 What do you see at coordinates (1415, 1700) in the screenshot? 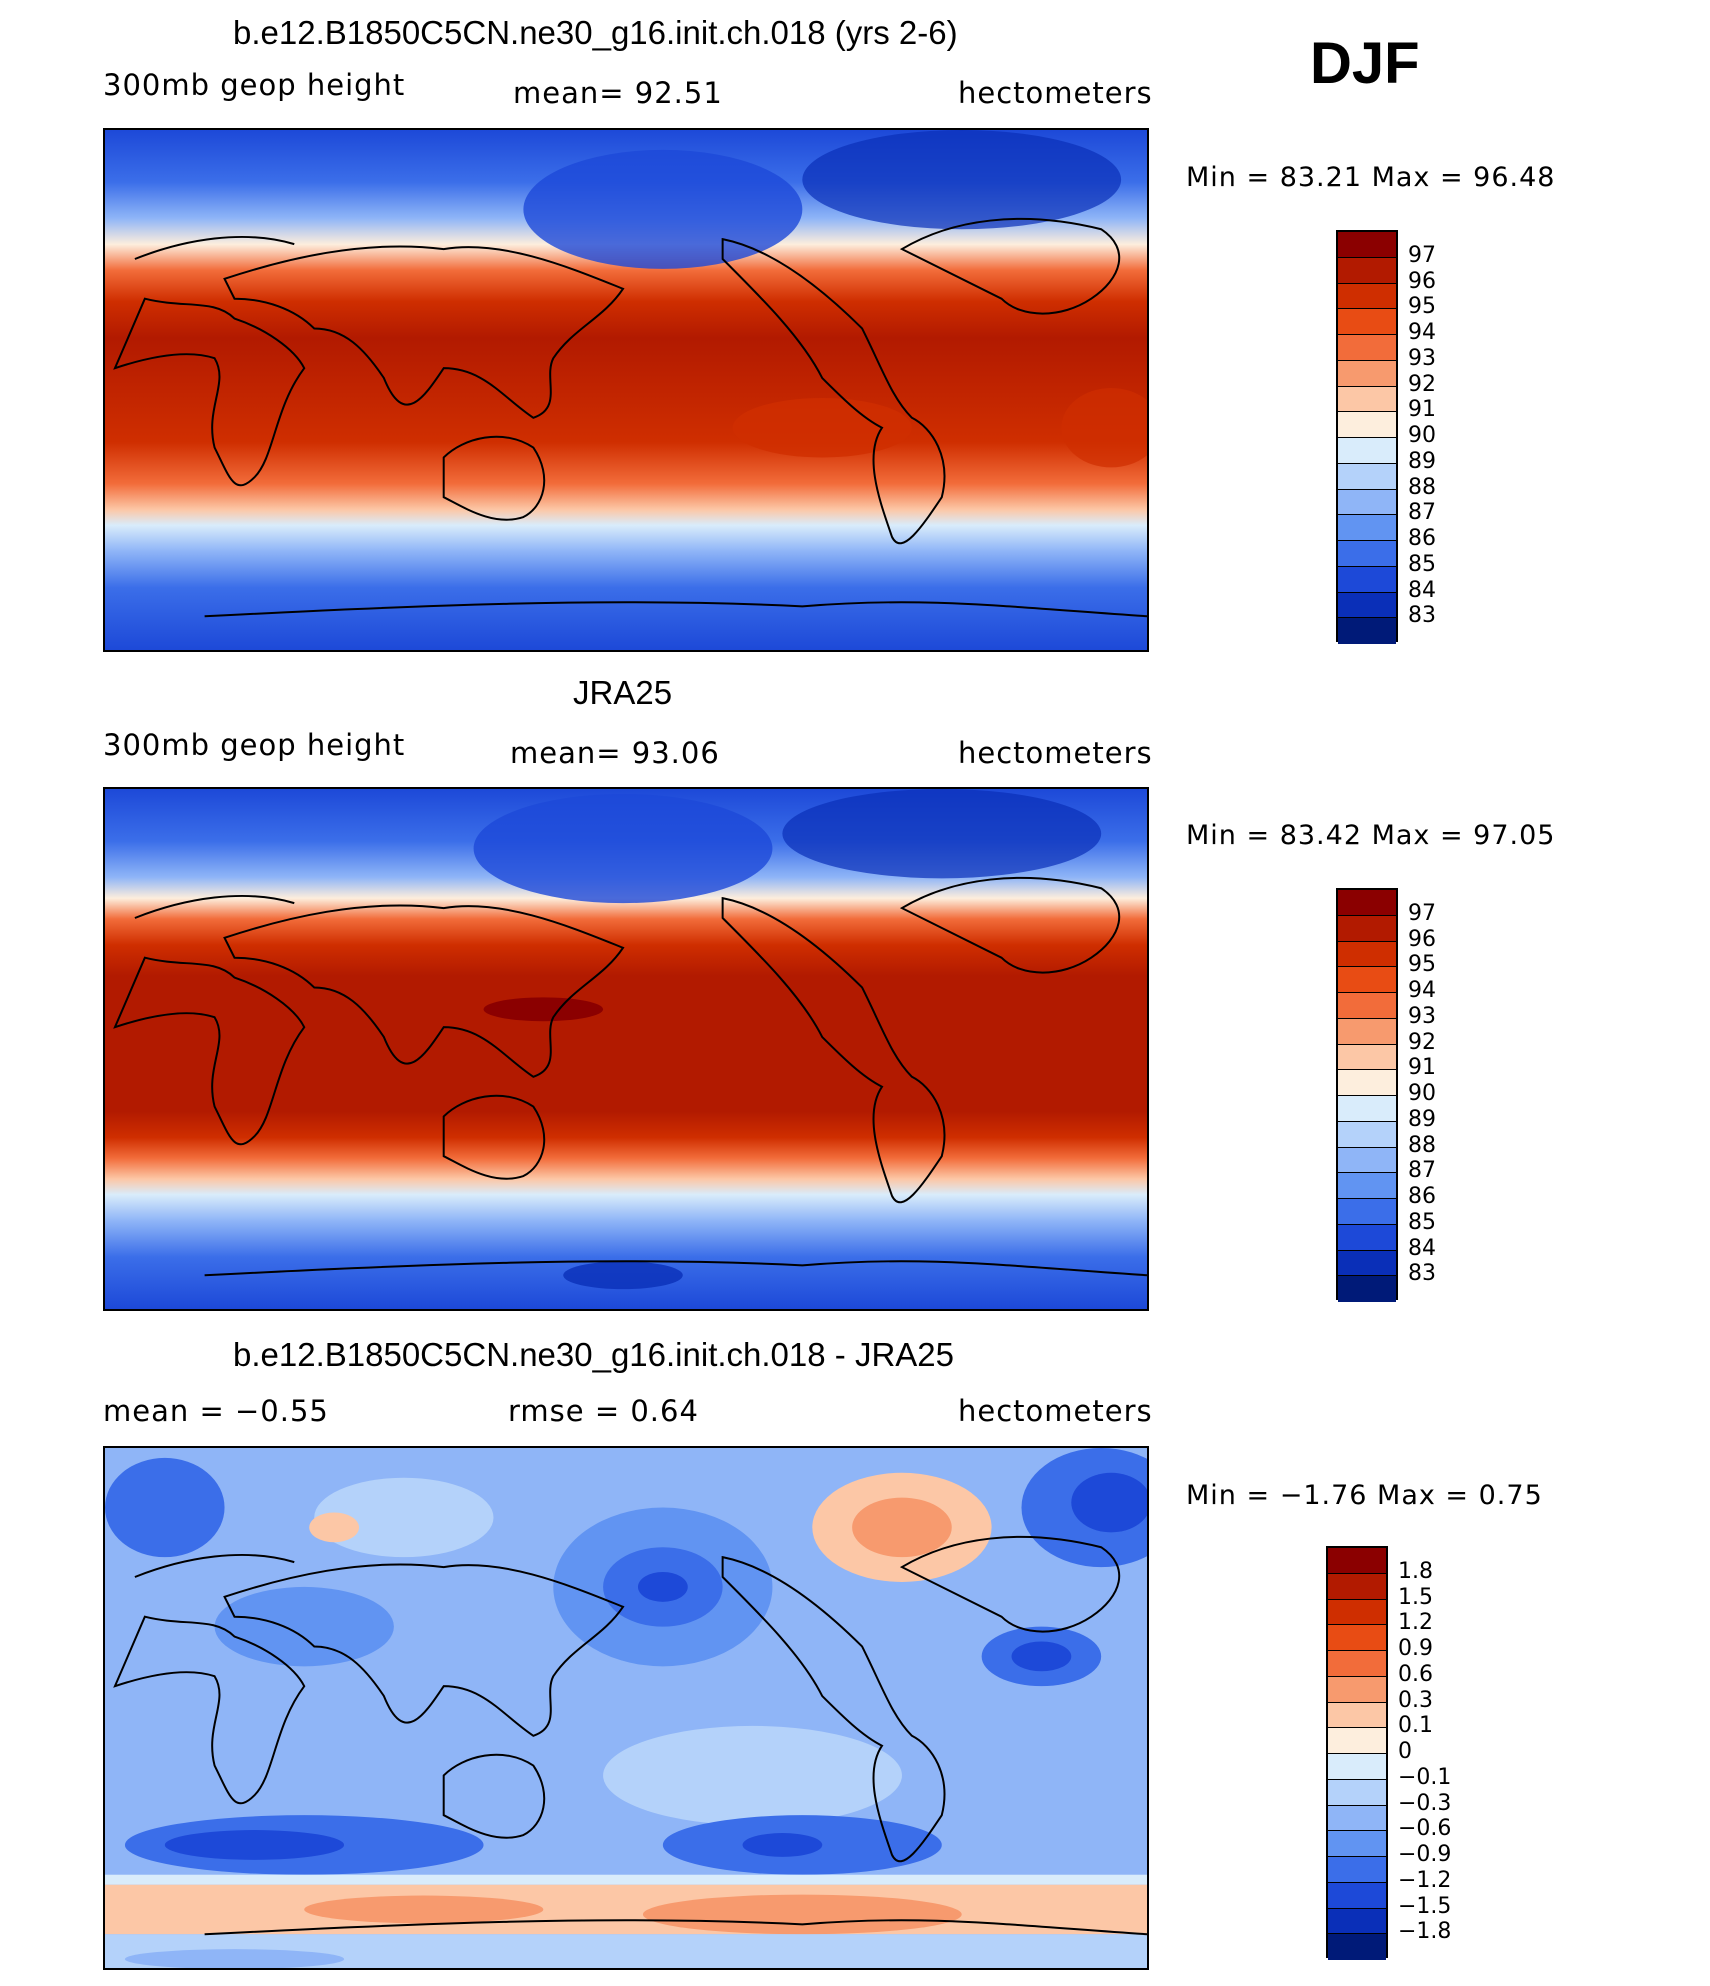
I see `colorbar-tick-label: 0.3` at bounding box center [1415, 1700].